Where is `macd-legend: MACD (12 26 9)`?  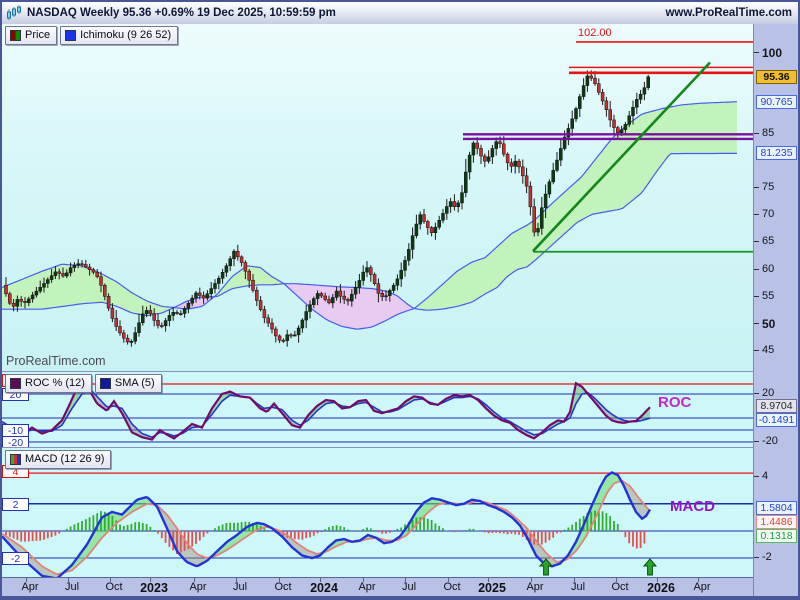
macd-legend: MACD (12 26 9) is located at coordinates (58, 459).